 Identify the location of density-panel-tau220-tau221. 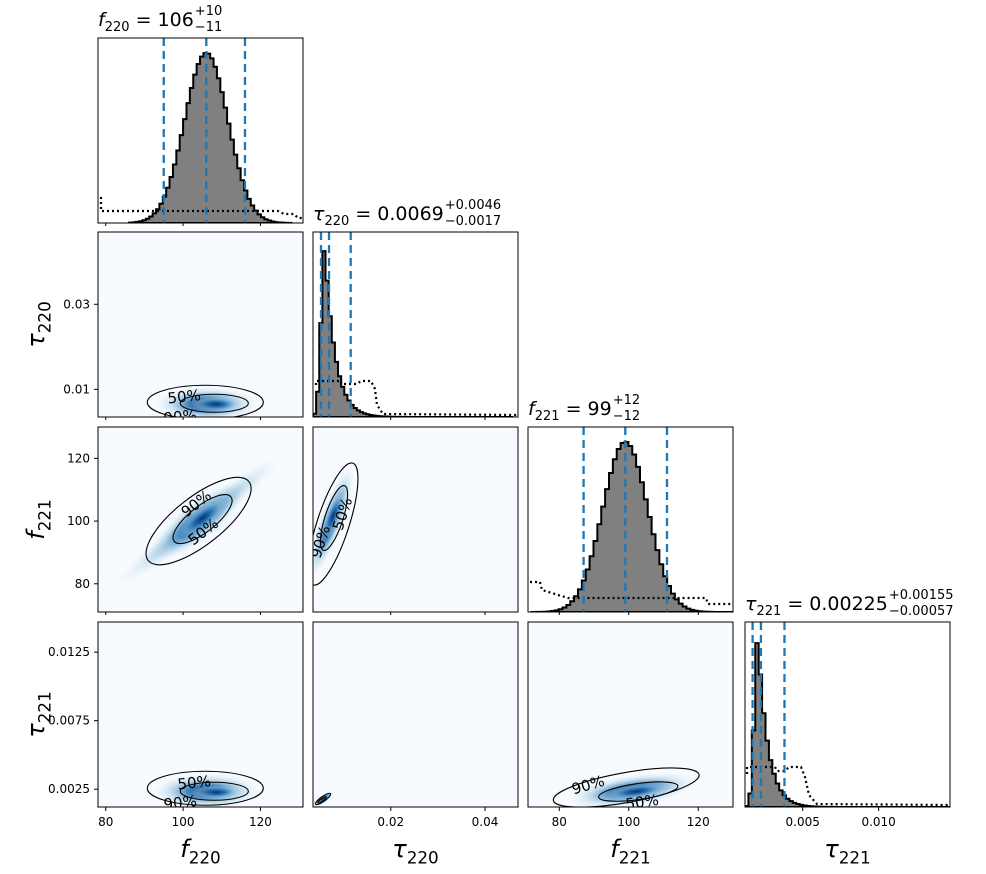
(415, 714).